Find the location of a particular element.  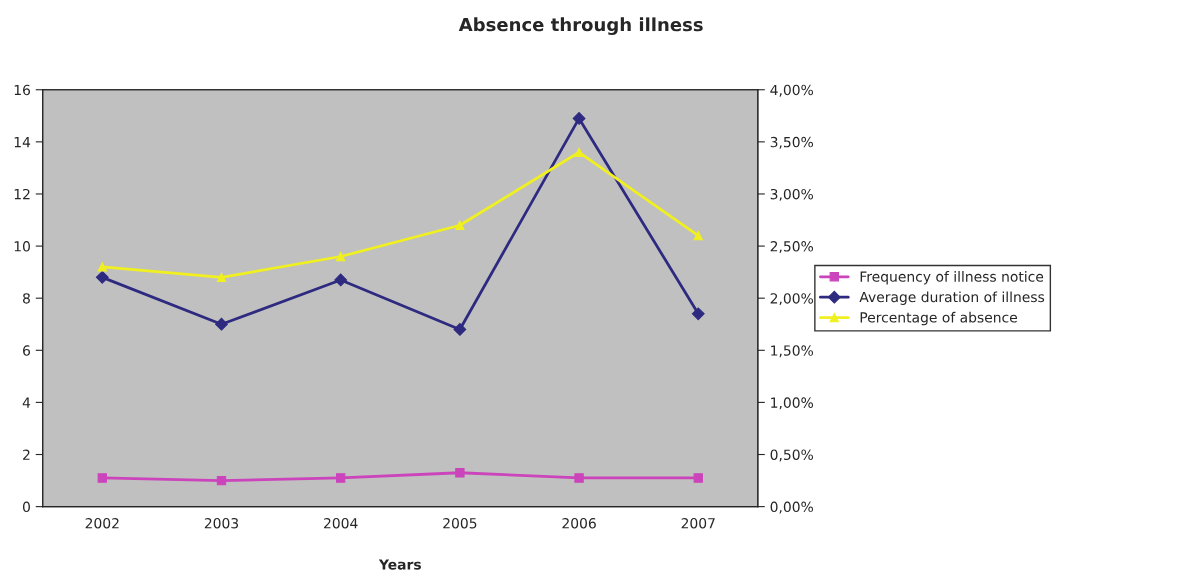

x-tick-label: 2004 is located at coordinates (341, 523).